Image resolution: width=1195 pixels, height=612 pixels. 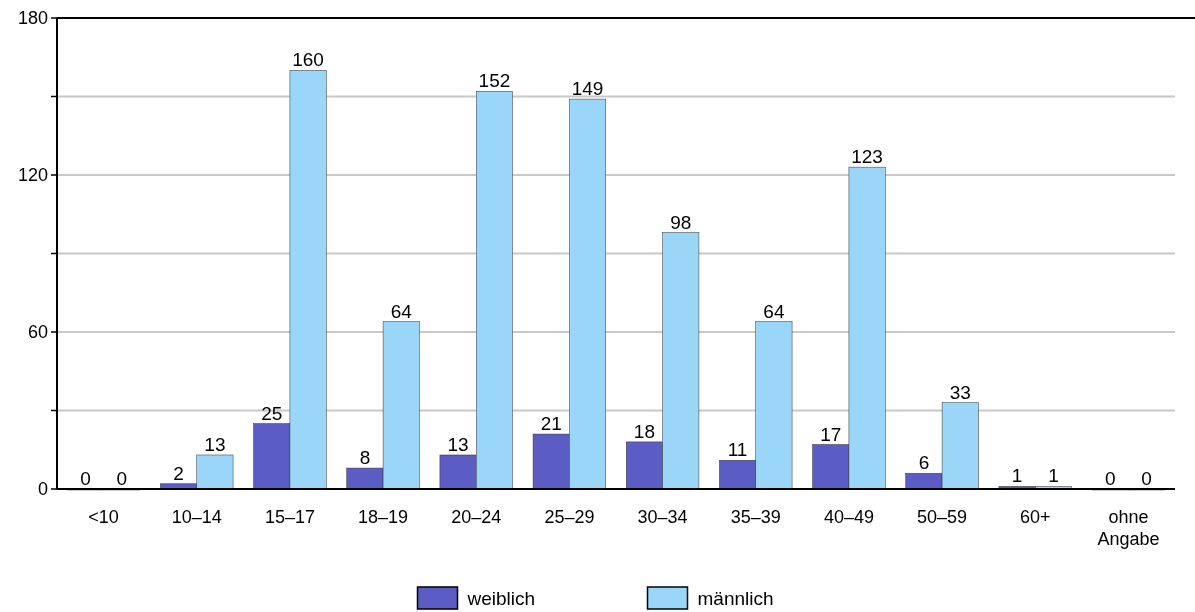 I want to click on x-tick-label: 15–17, so click(x=289, y=517).